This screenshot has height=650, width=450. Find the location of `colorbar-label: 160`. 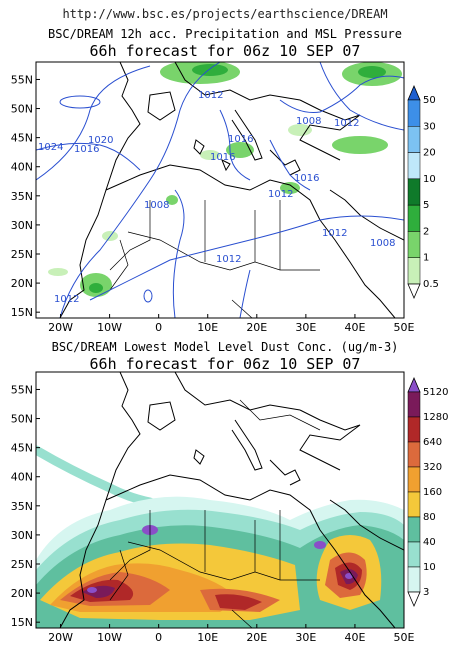

colorbar-label: 160 is located at coordinates (432, 492).